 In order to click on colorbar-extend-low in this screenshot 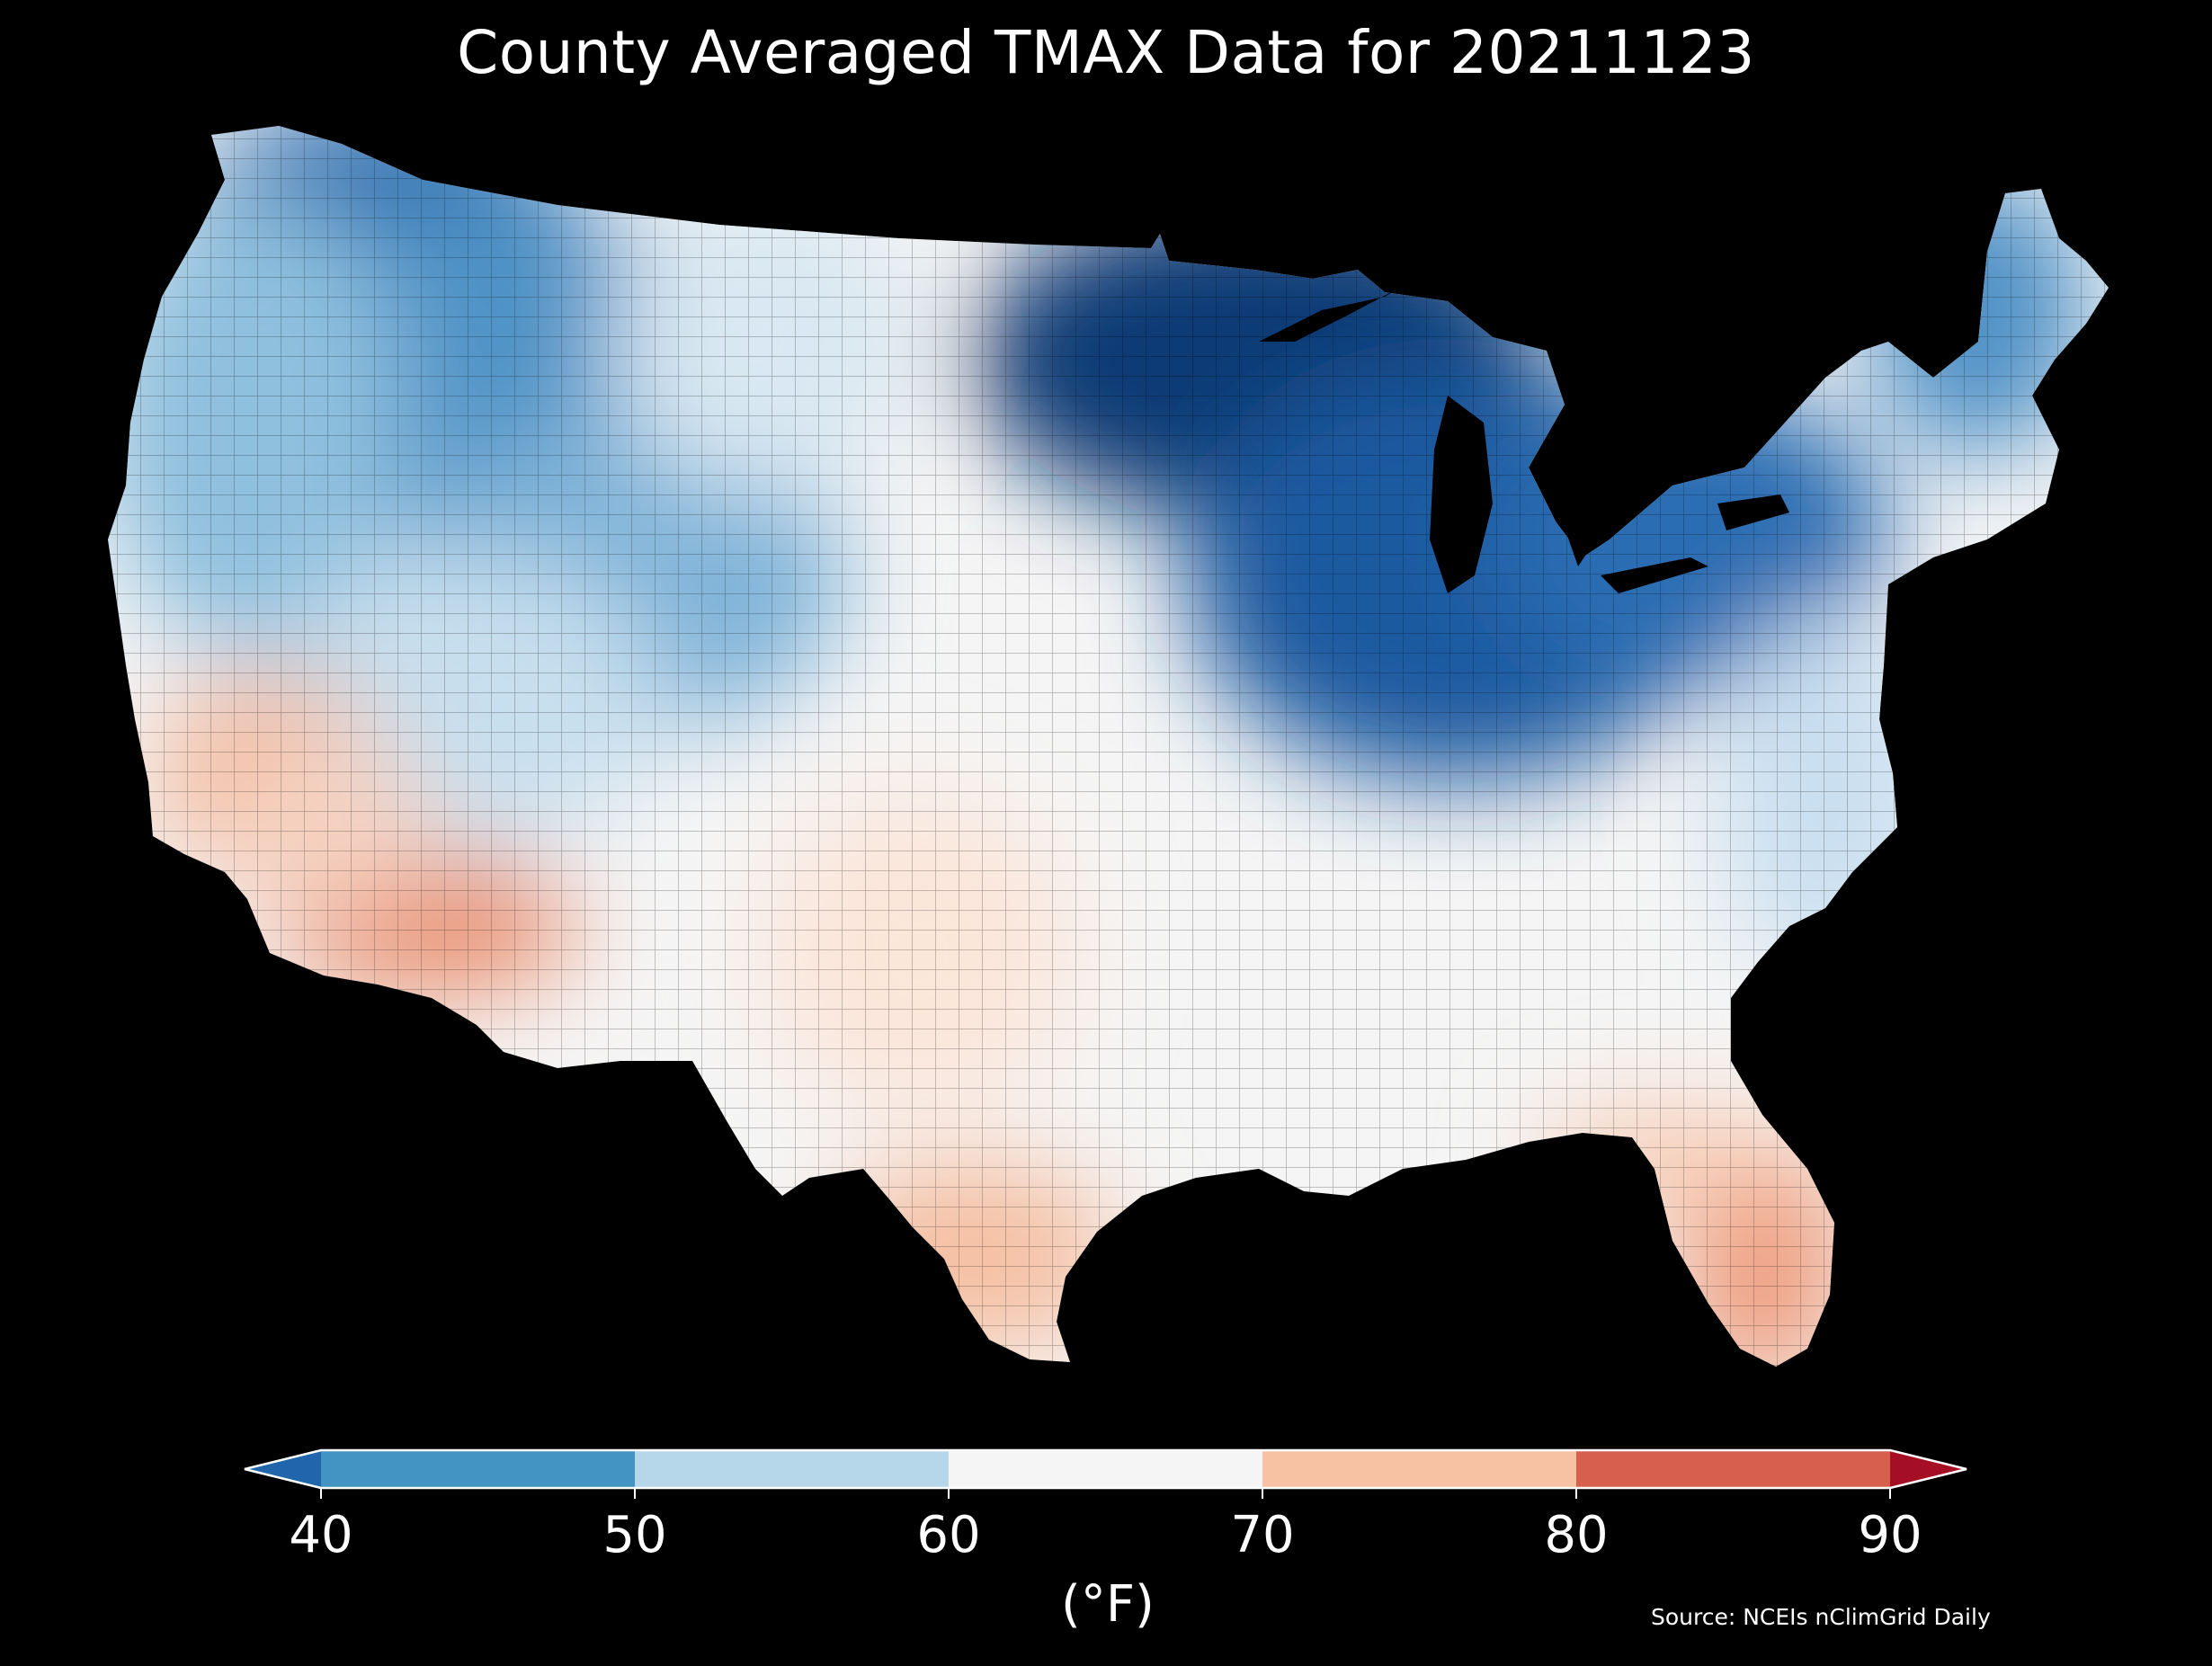, I will do `click(283, 1469)`.